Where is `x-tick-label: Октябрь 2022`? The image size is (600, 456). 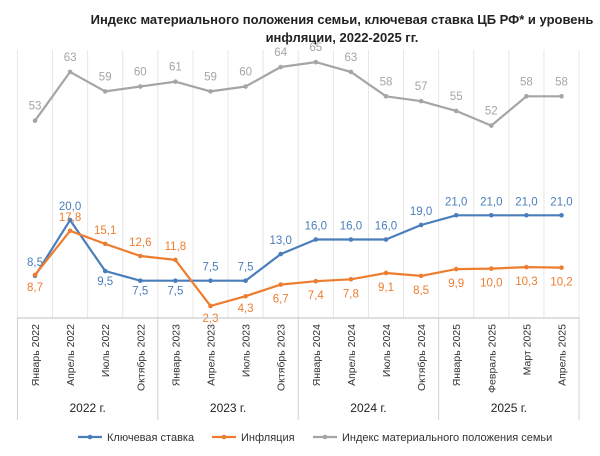
x-tick-label: Октябрь 2022 is located at coordinates (141, 357).